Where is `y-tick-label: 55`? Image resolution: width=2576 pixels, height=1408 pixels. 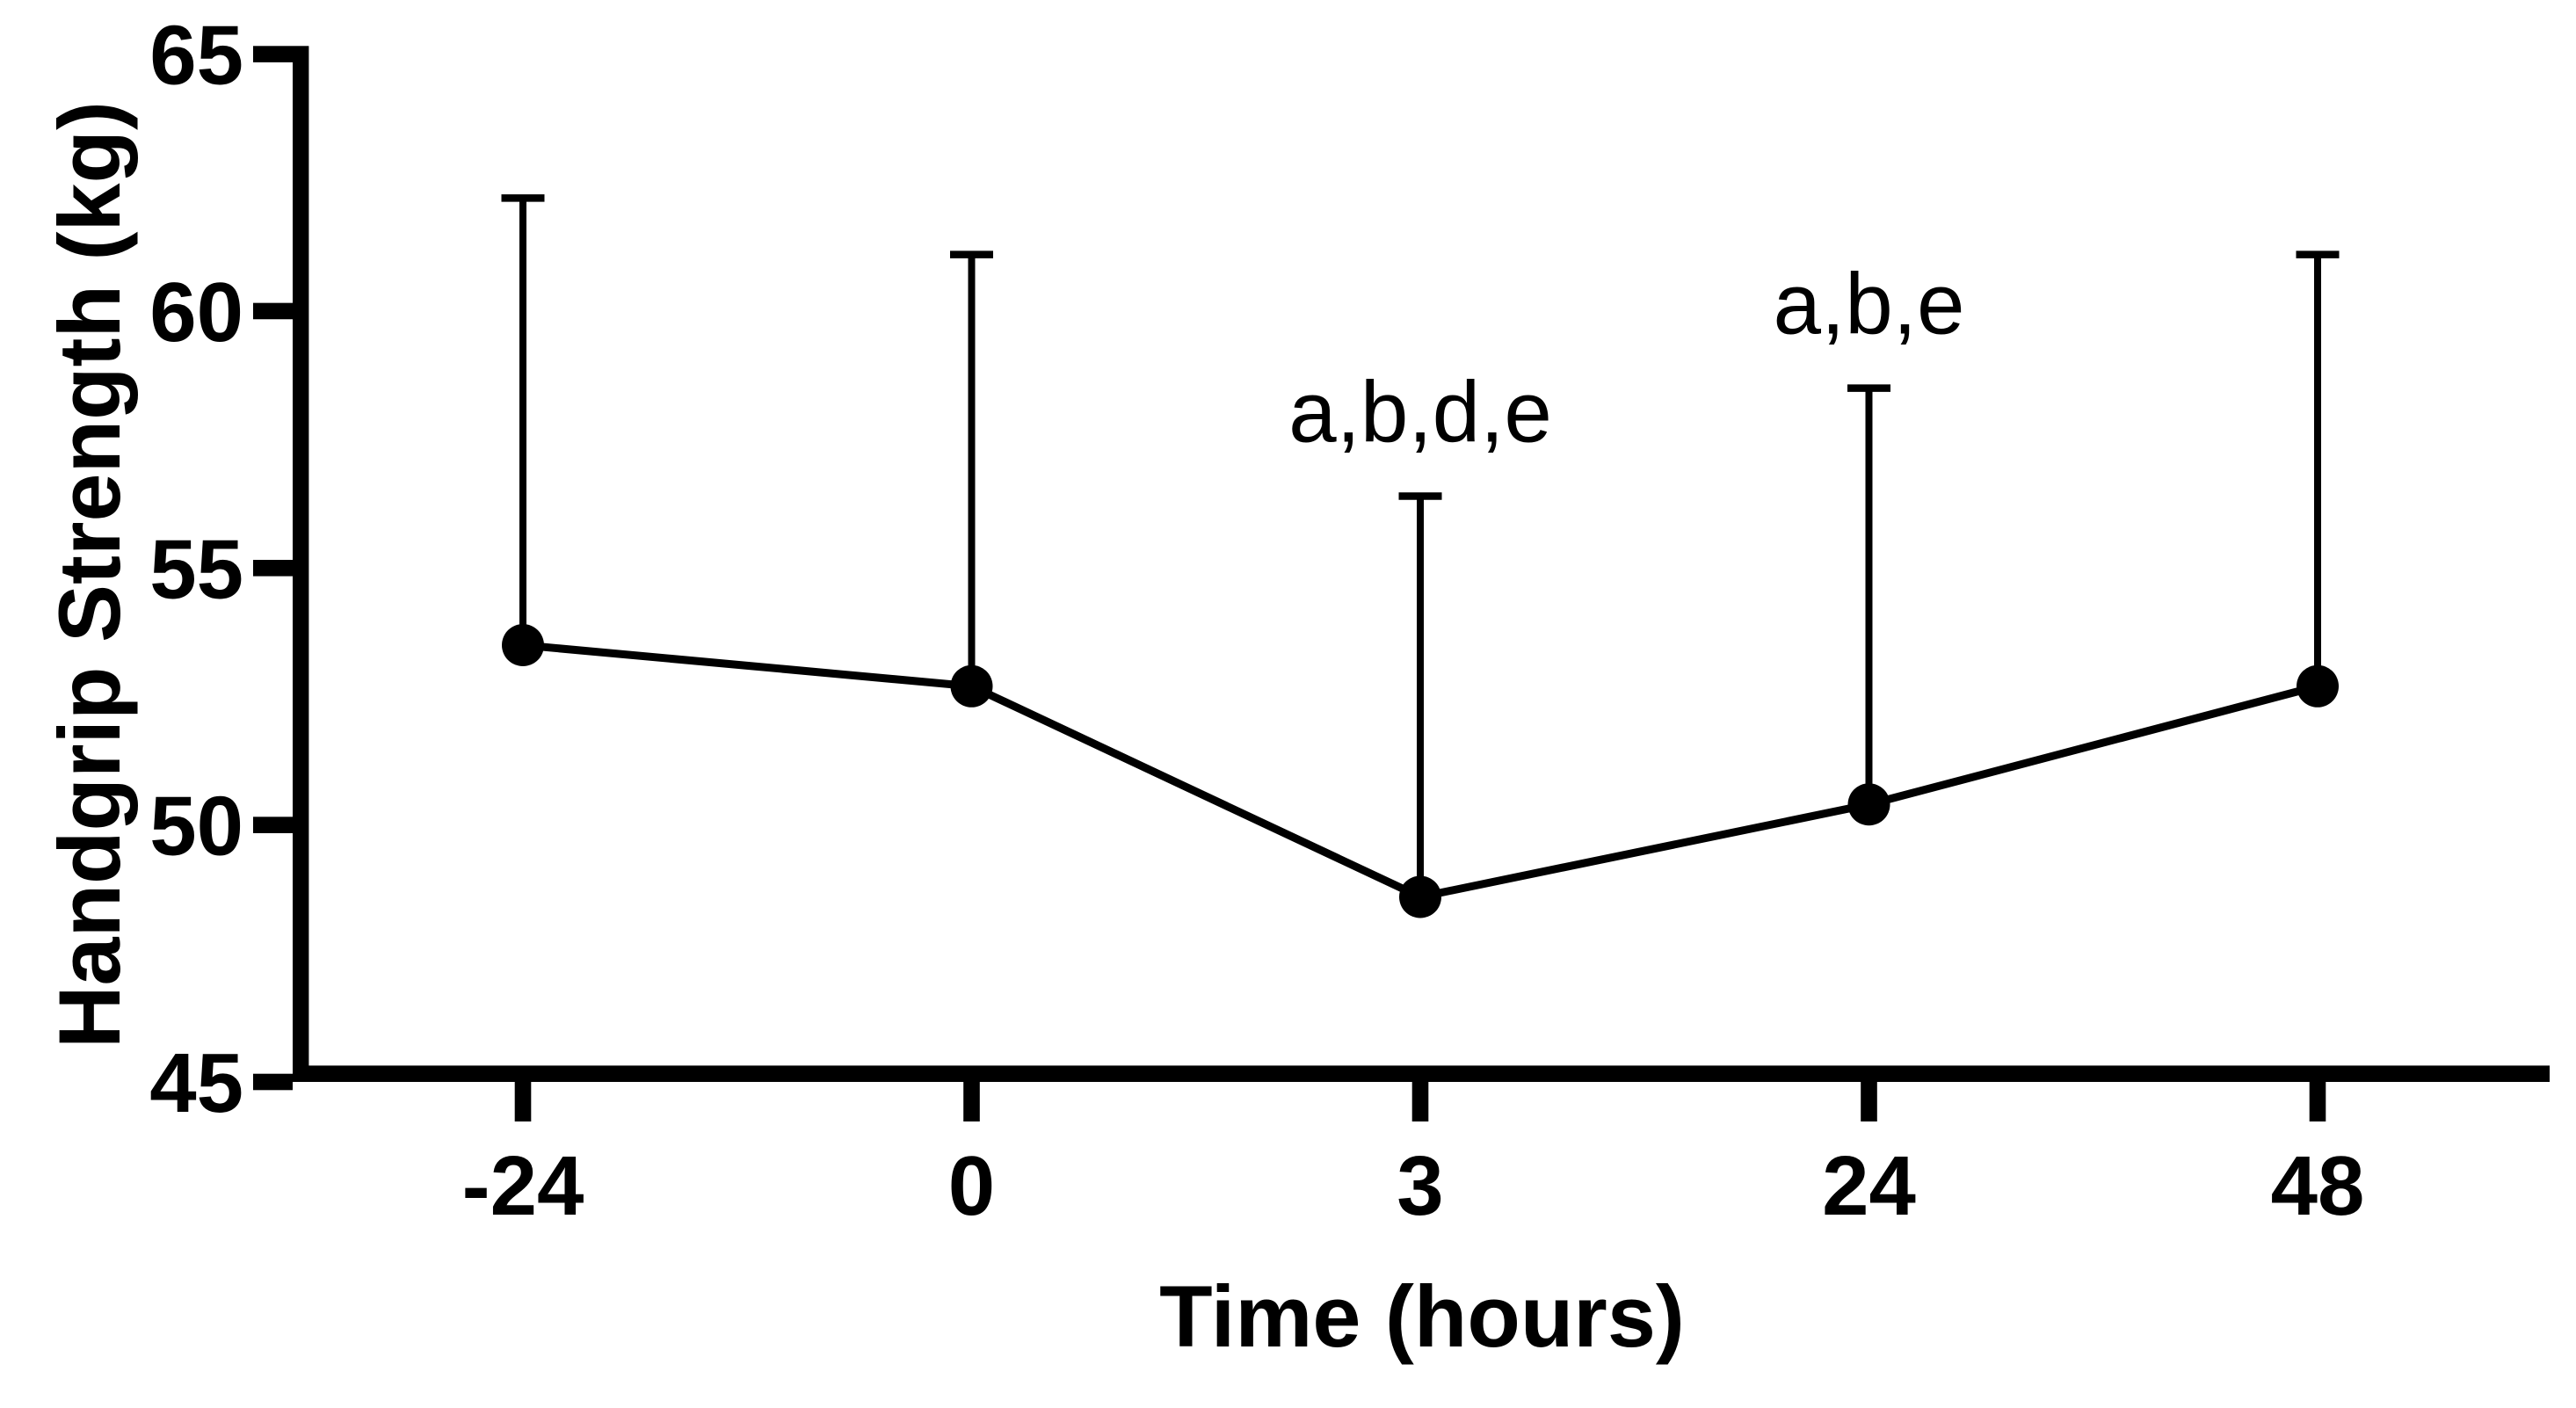
y-tick-label: 55 is located at coordinates (196, 569).